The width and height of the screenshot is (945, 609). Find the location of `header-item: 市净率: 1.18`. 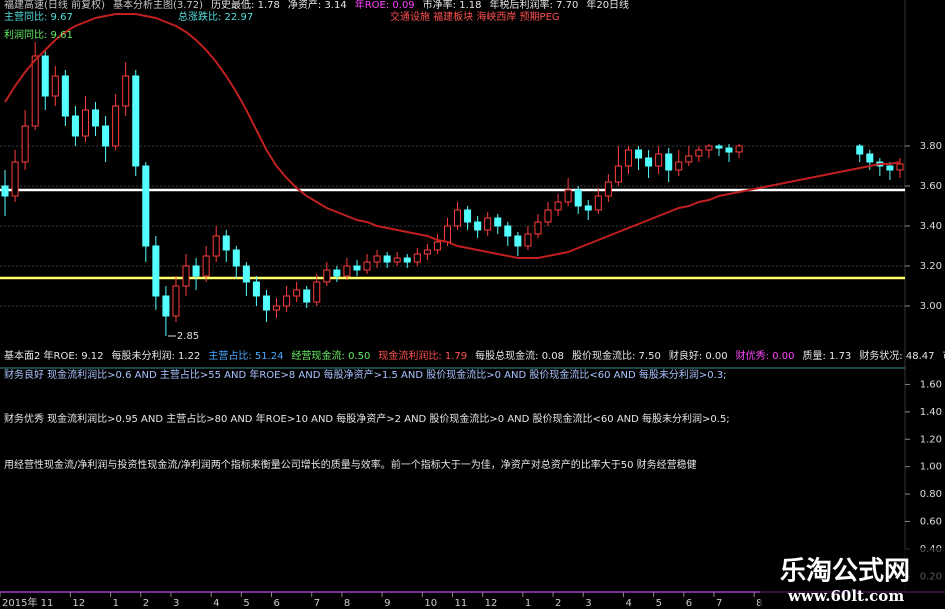

header-item: 市净率: 1.18 is located at coordinates (452, 5).